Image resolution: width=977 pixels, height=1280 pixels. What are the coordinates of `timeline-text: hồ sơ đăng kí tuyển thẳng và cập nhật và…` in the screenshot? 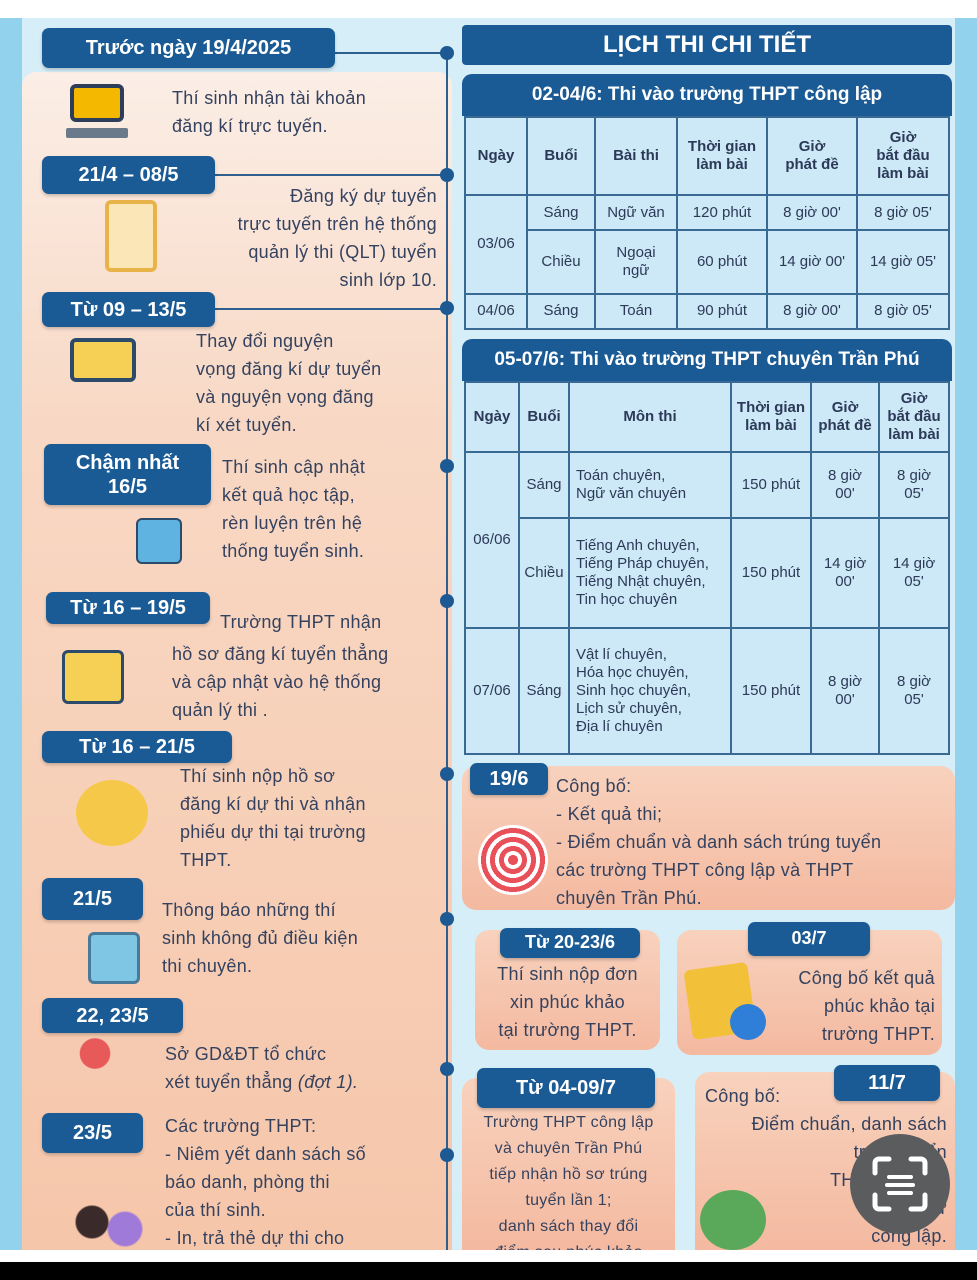 It's located at (280, 682).